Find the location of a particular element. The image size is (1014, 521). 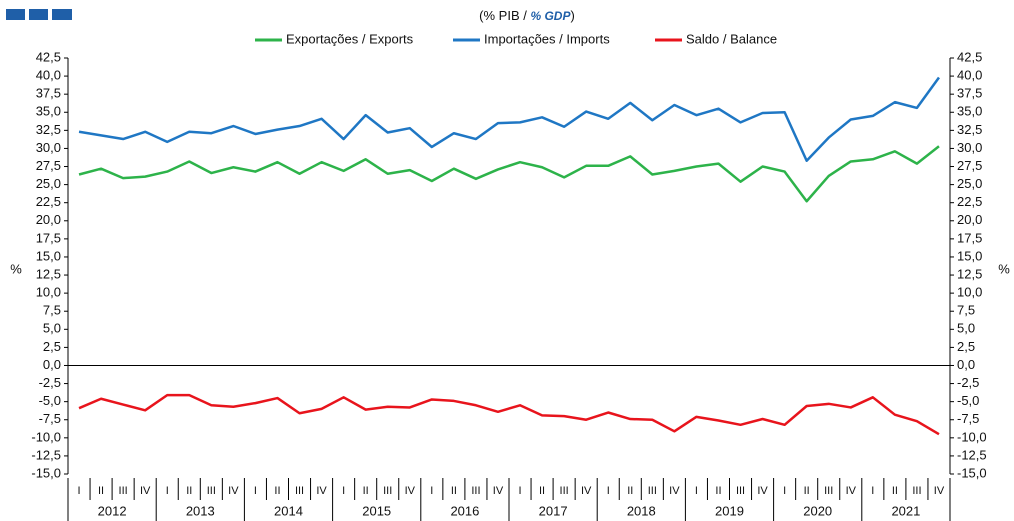

y2-tick-label: -12,5 is located at coordinates (972, 454).